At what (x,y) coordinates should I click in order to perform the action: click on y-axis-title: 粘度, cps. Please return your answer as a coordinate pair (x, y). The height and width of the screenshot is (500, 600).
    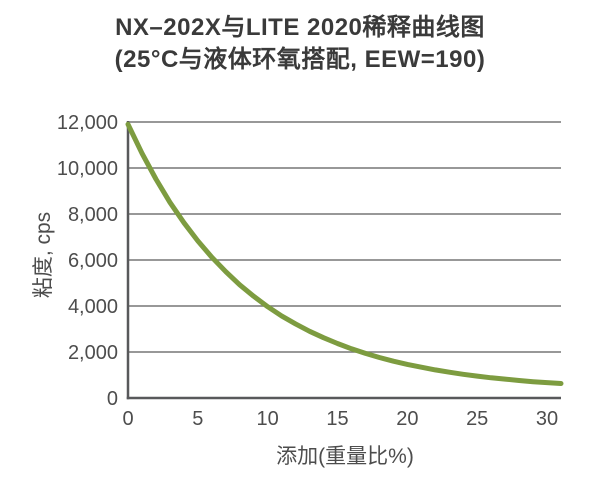
    Looking at the image, I should click on (43, 255).